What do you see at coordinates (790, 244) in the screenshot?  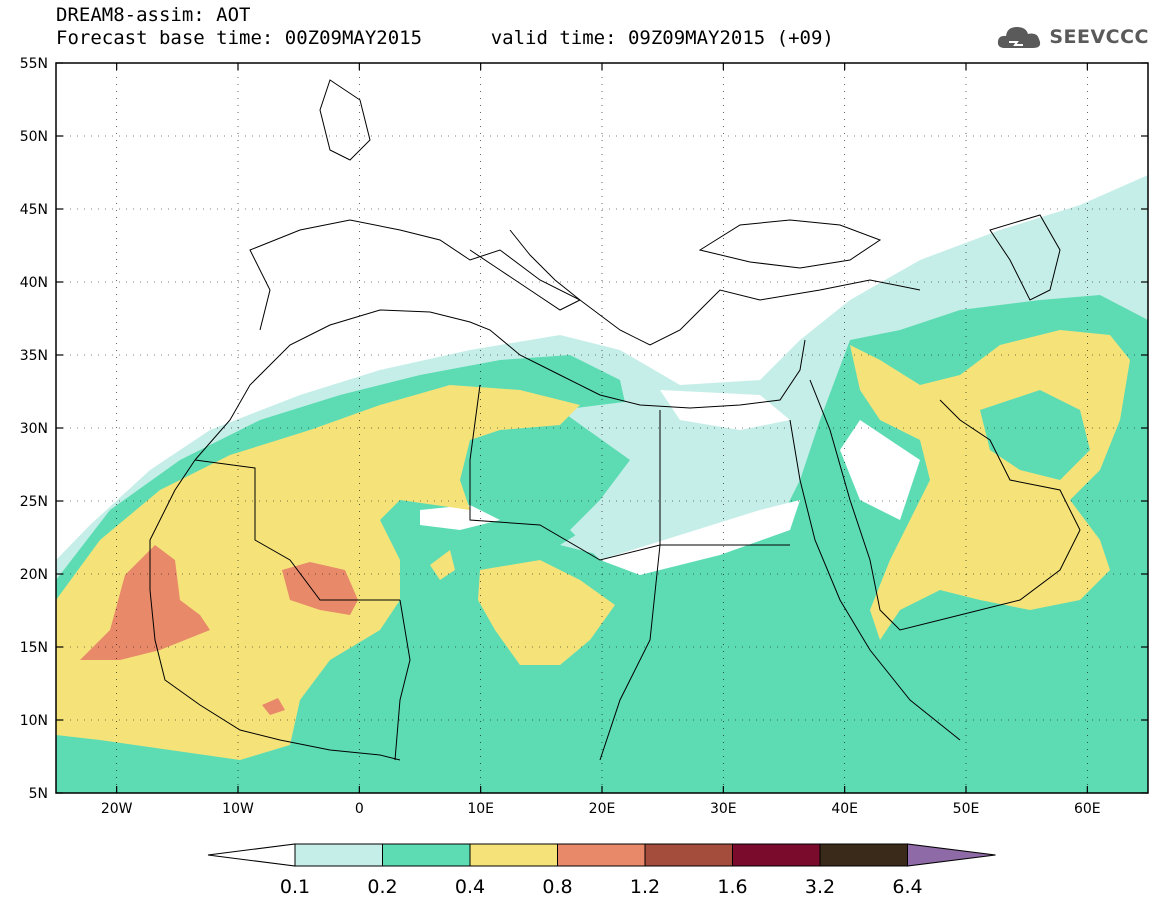 I see `black-sea-coast` at bounding box center [790, 244].